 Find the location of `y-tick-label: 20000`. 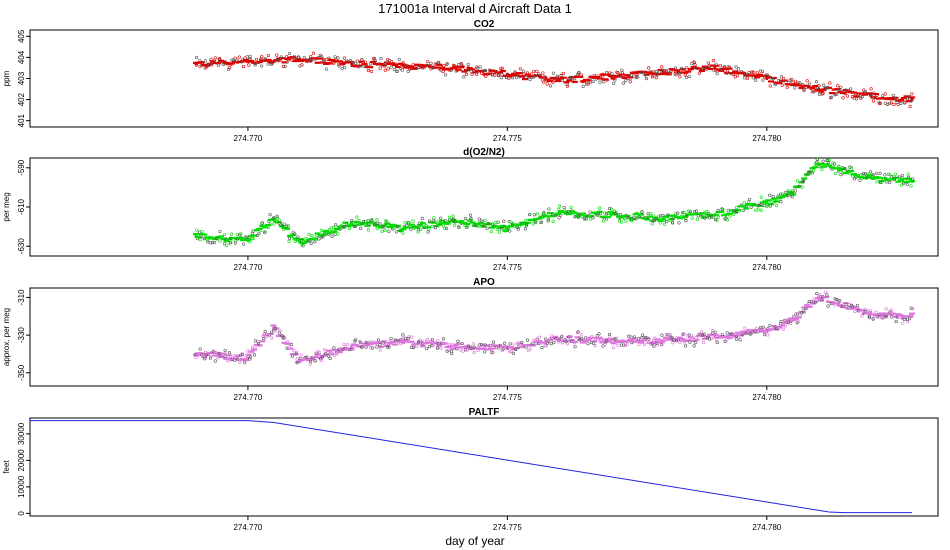

y-tick-label: 20000 is located at coordinates (21, 460).